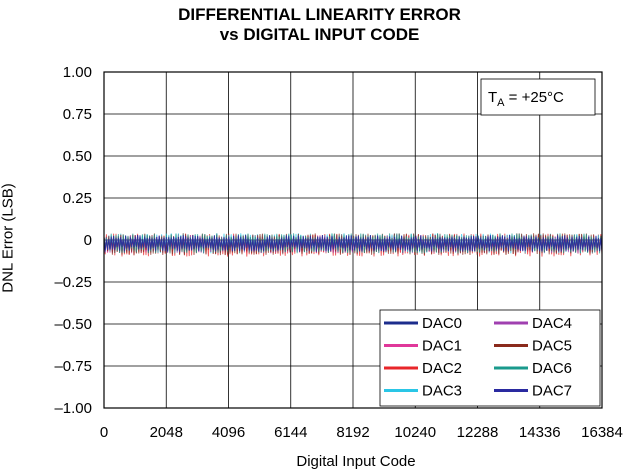 The image size is (639, 474). Describe the element at coordinates (353, 243) in the screenshot. I see `series-line-dac7` at that location.